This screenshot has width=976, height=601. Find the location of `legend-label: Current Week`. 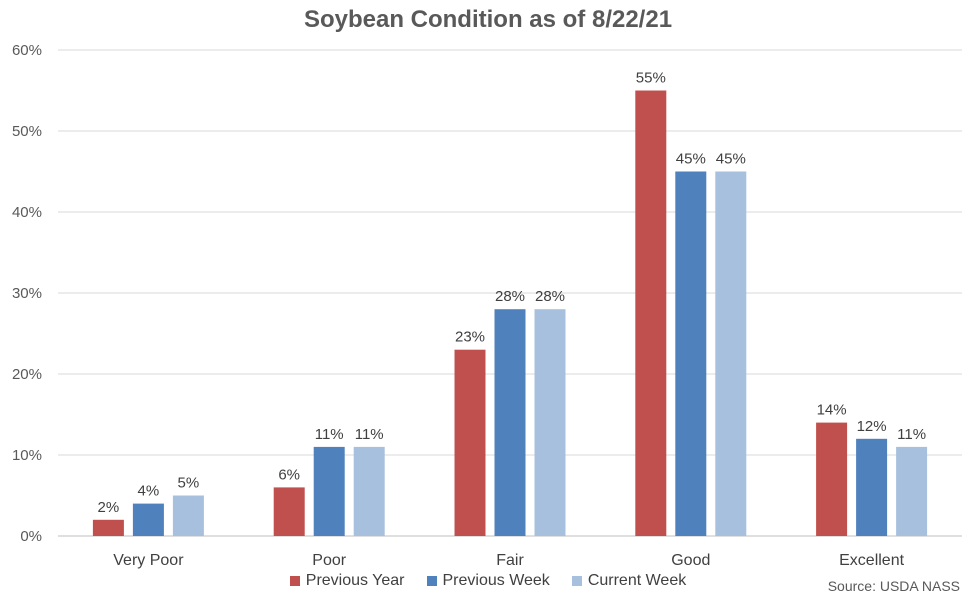

legend-label: Current Week is located at coordinates (637, 580).